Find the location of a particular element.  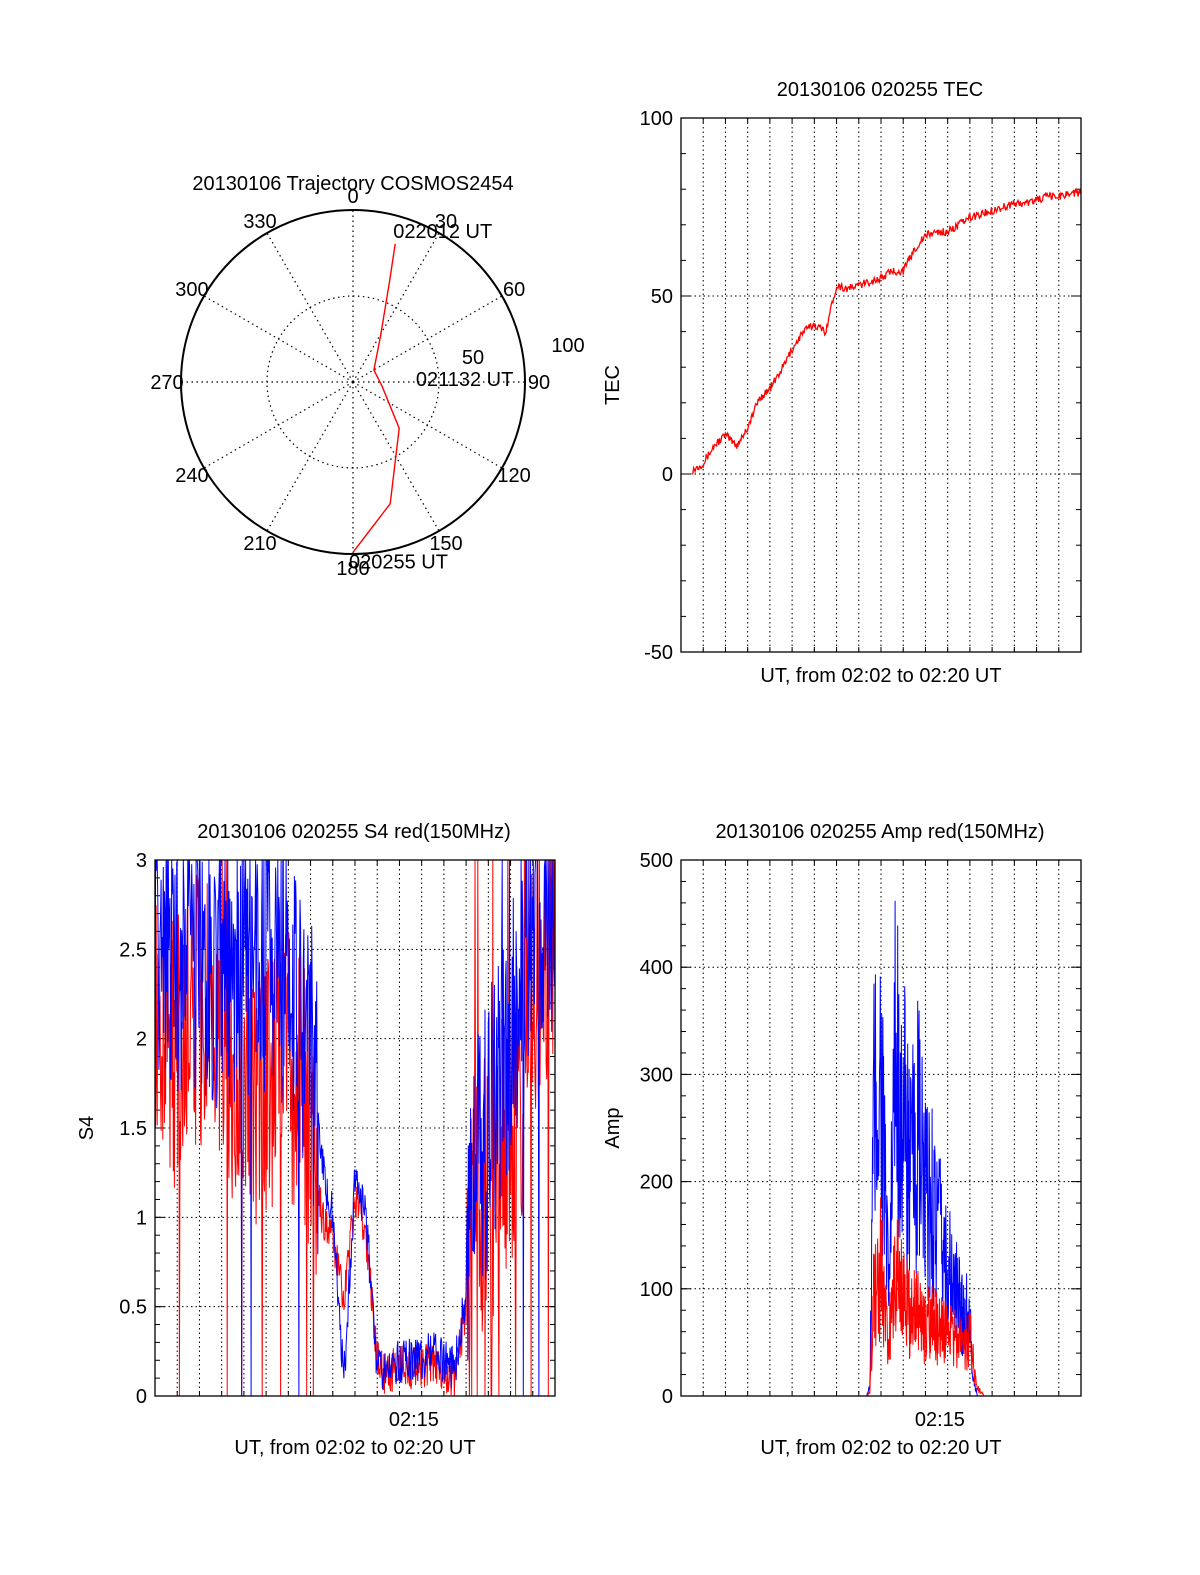

y-tick-label: 50 is located at coordinates (662, 297).